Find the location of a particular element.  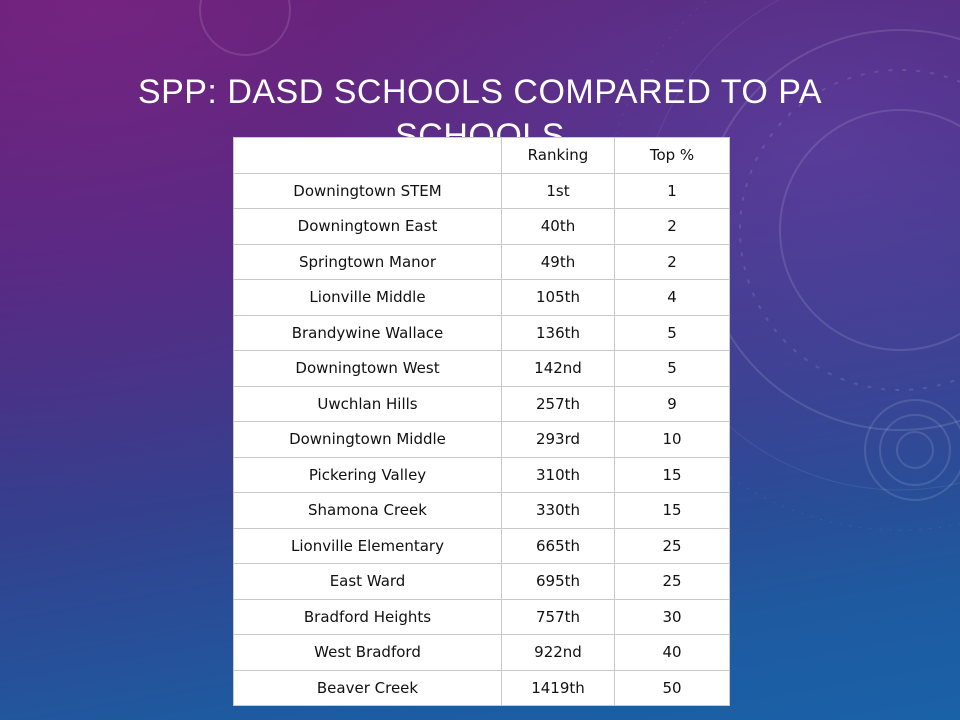

cell-ranking: 922nd is located at coordinates (558, 652).